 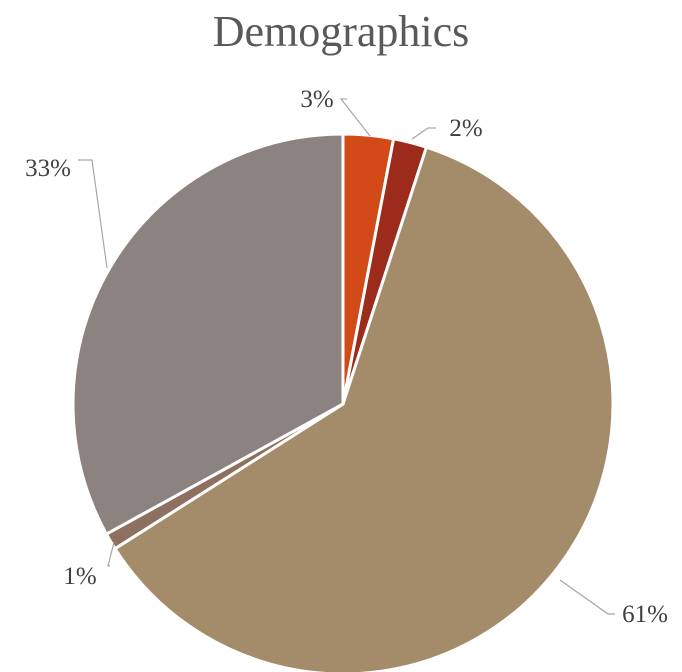 I want to click on data-label-4: 1%, so click(x=79, y=576).